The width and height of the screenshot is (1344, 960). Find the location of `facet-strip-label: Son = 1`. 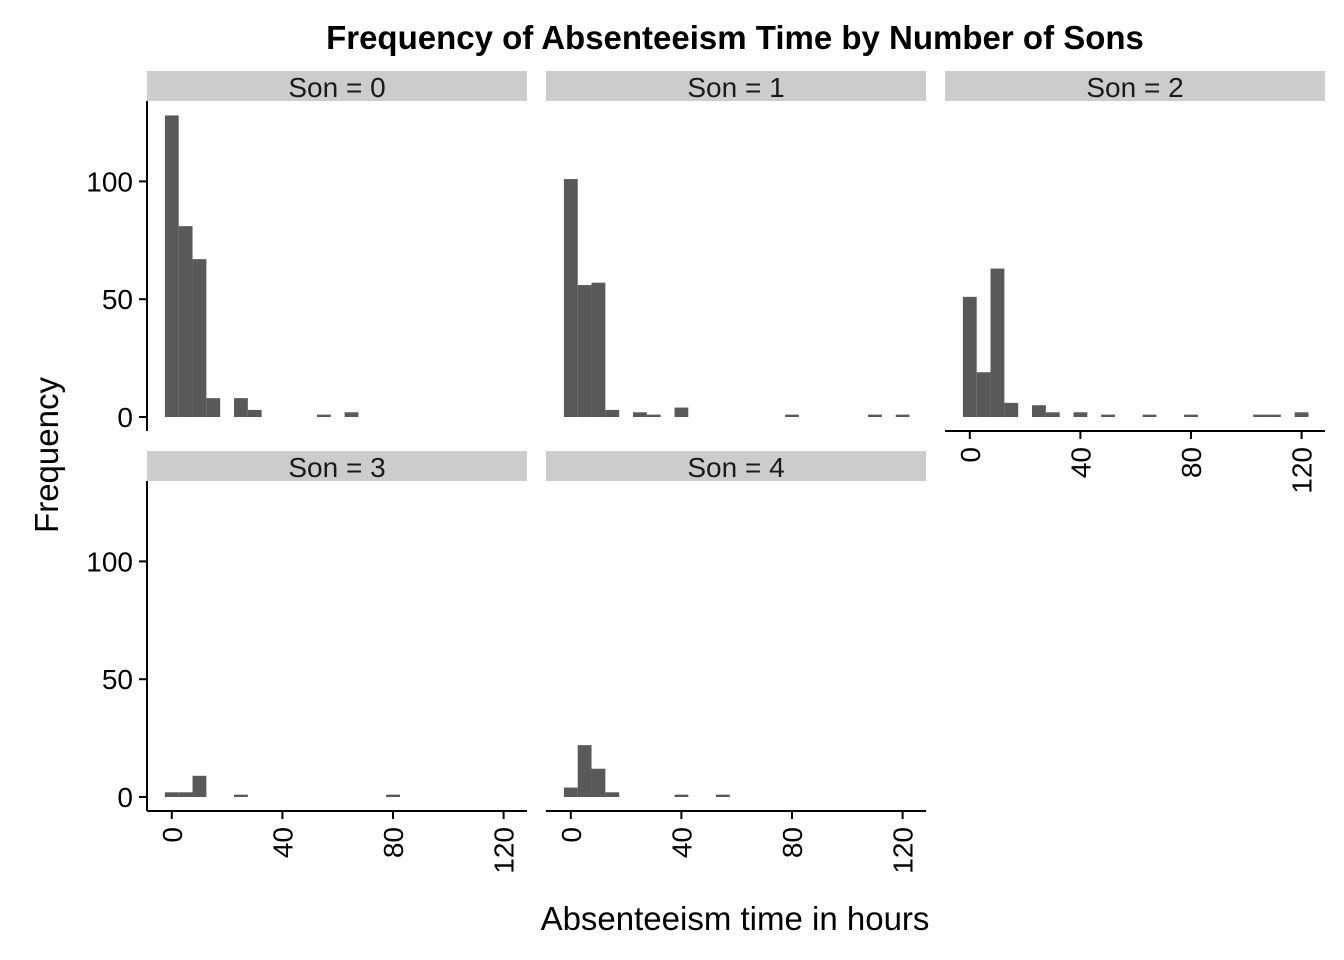

facet-strip-label: Son = 1 is located at coordinates (735, 87).